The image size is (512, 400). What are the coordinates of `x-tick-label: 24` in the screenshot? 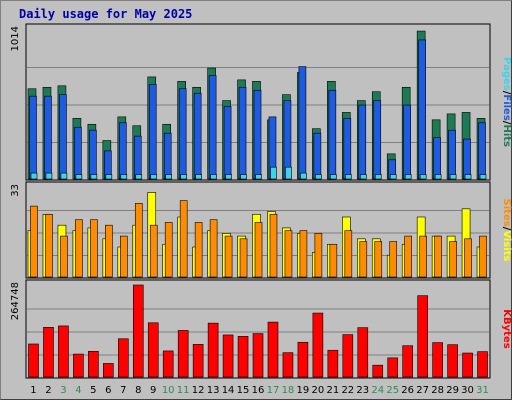 It's located at (377, 390).